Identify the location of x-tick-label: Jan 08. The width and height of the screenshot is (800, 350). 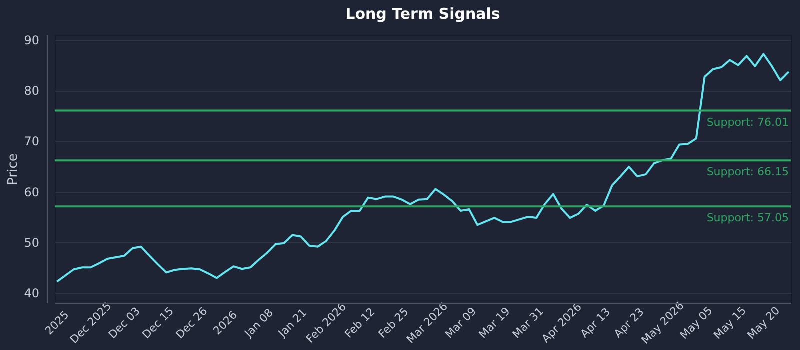
(259, 323).